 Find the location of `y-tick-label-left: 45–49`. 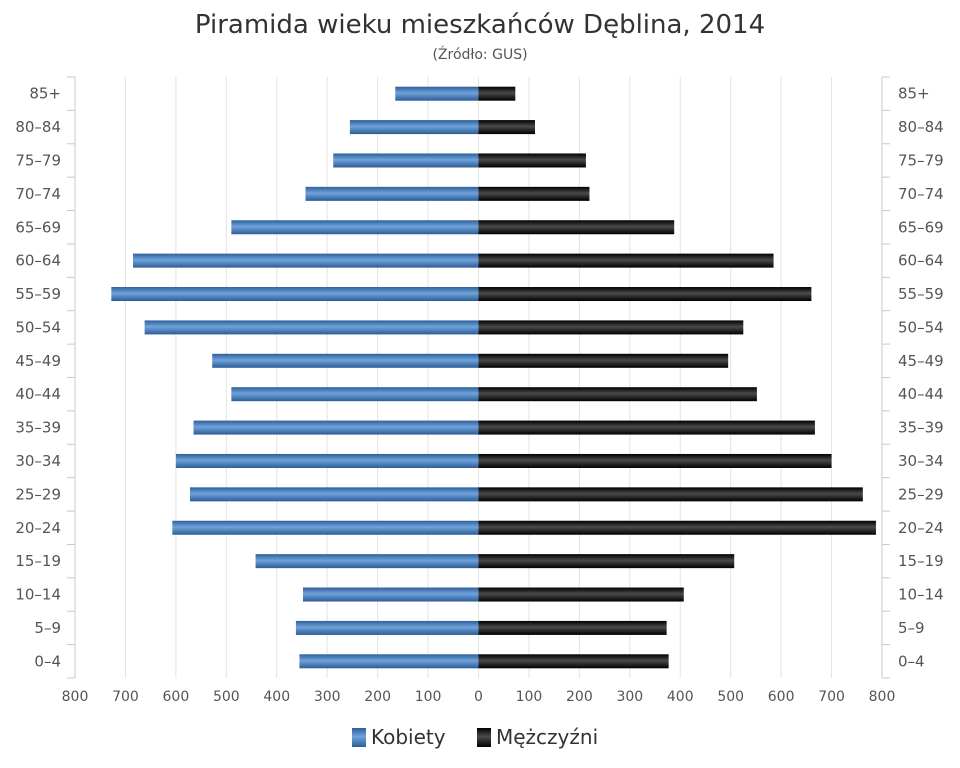

y-tick-label-left: 45–49 is located at coordinates (38, 361).